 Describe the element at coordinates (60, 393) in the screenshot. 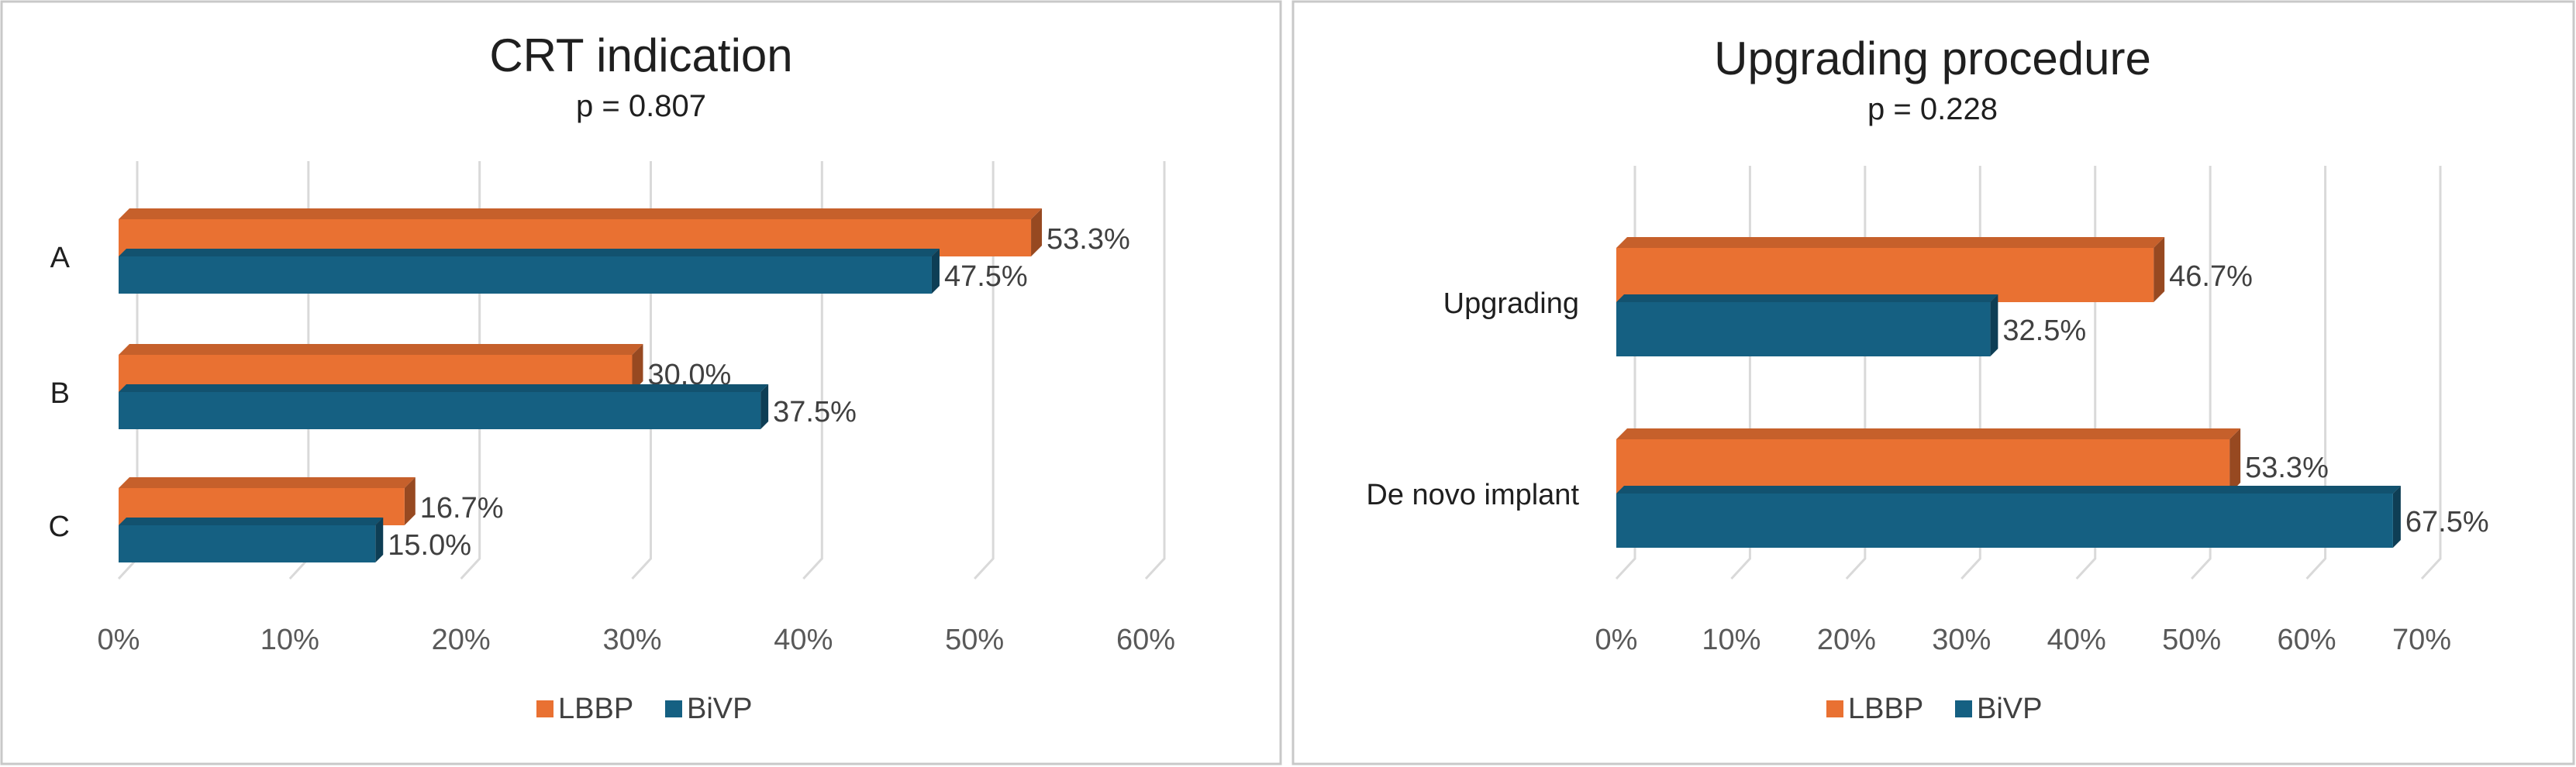

I see `category-label: B` at that location.